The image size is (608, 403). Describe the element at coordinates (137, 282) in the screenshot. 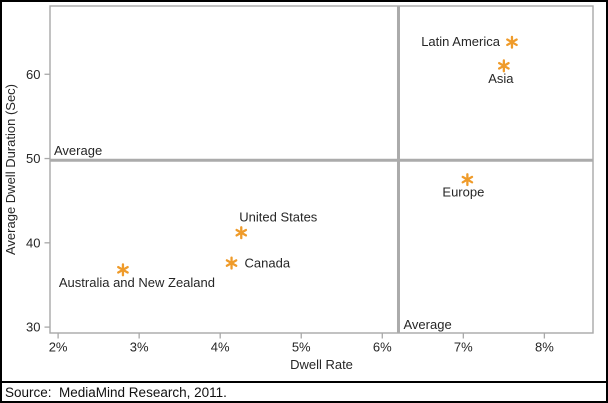

I see `data-point-label: Australia and New Zealand` at that location.